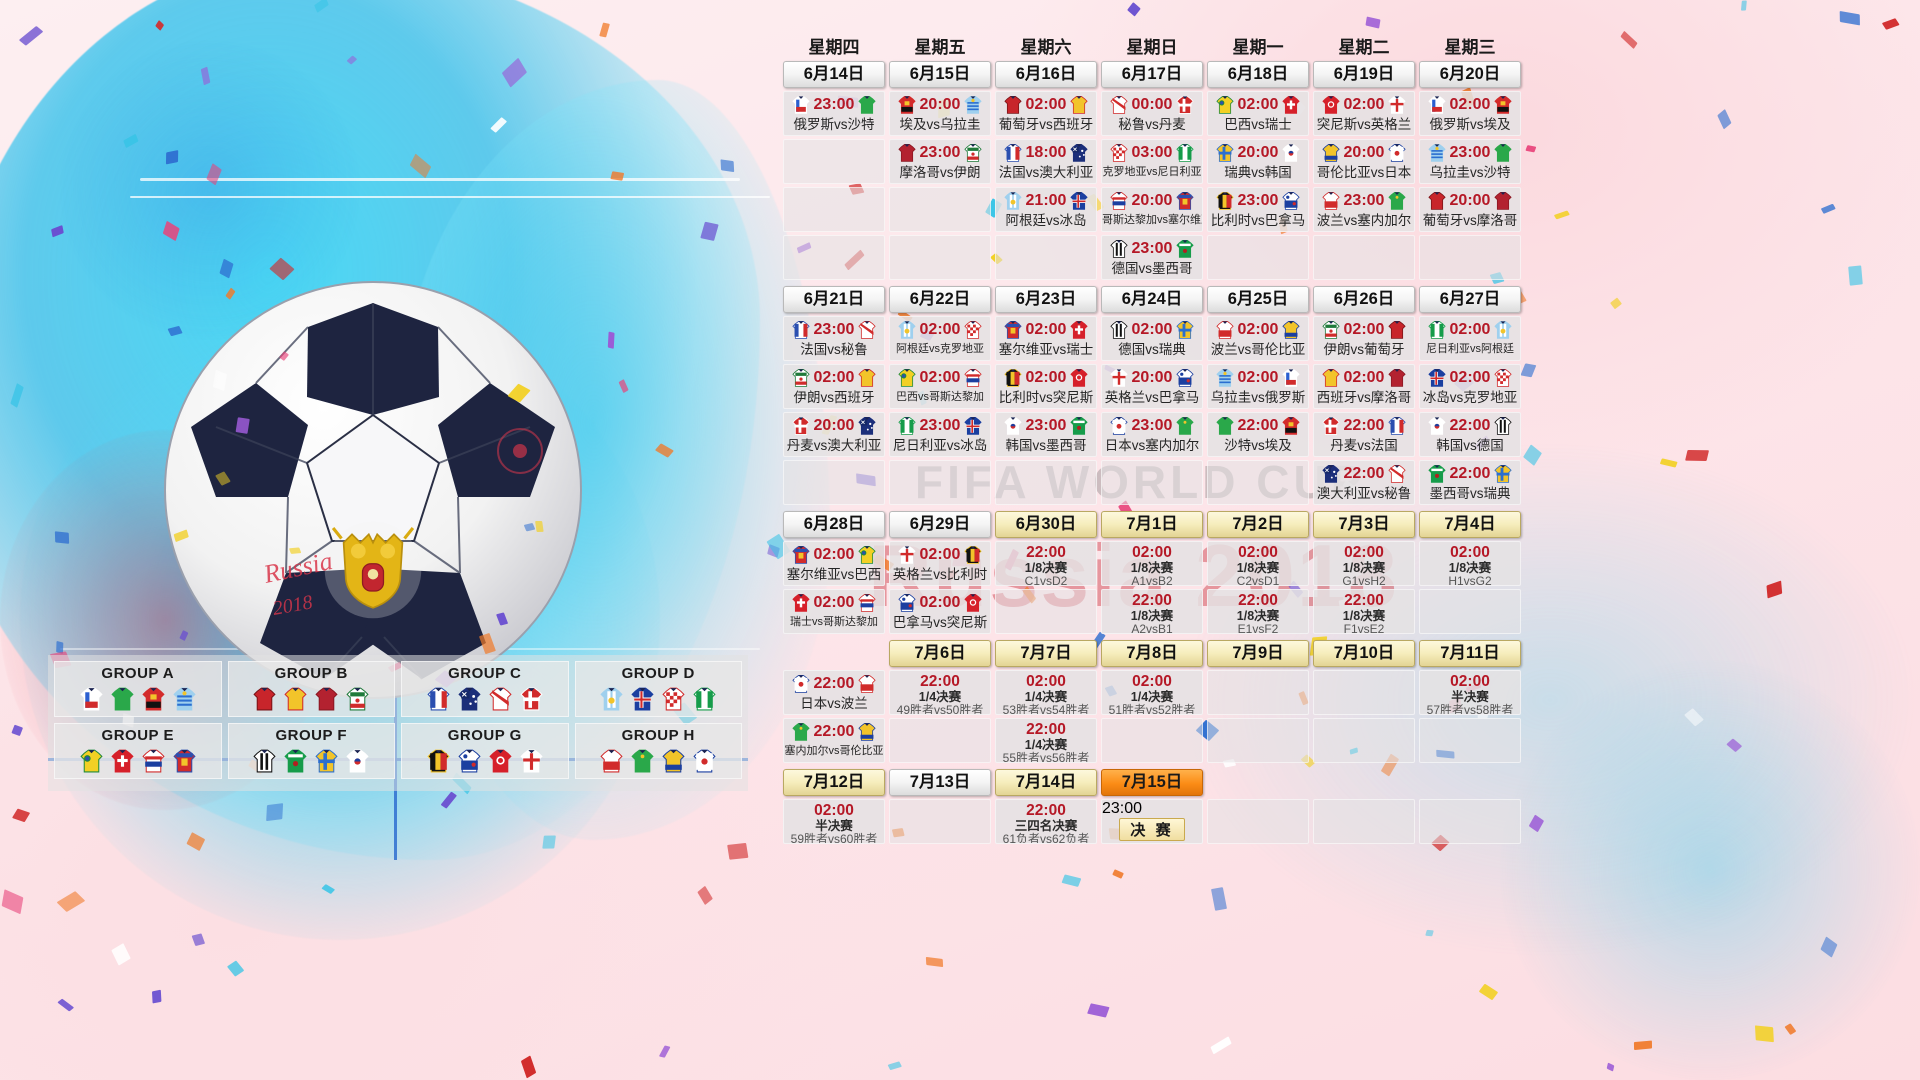  What do you see at coordinates (1152, 299) in the screenshot?
I see `date-cell: 6月24日` at bounding box center [1152, 299].